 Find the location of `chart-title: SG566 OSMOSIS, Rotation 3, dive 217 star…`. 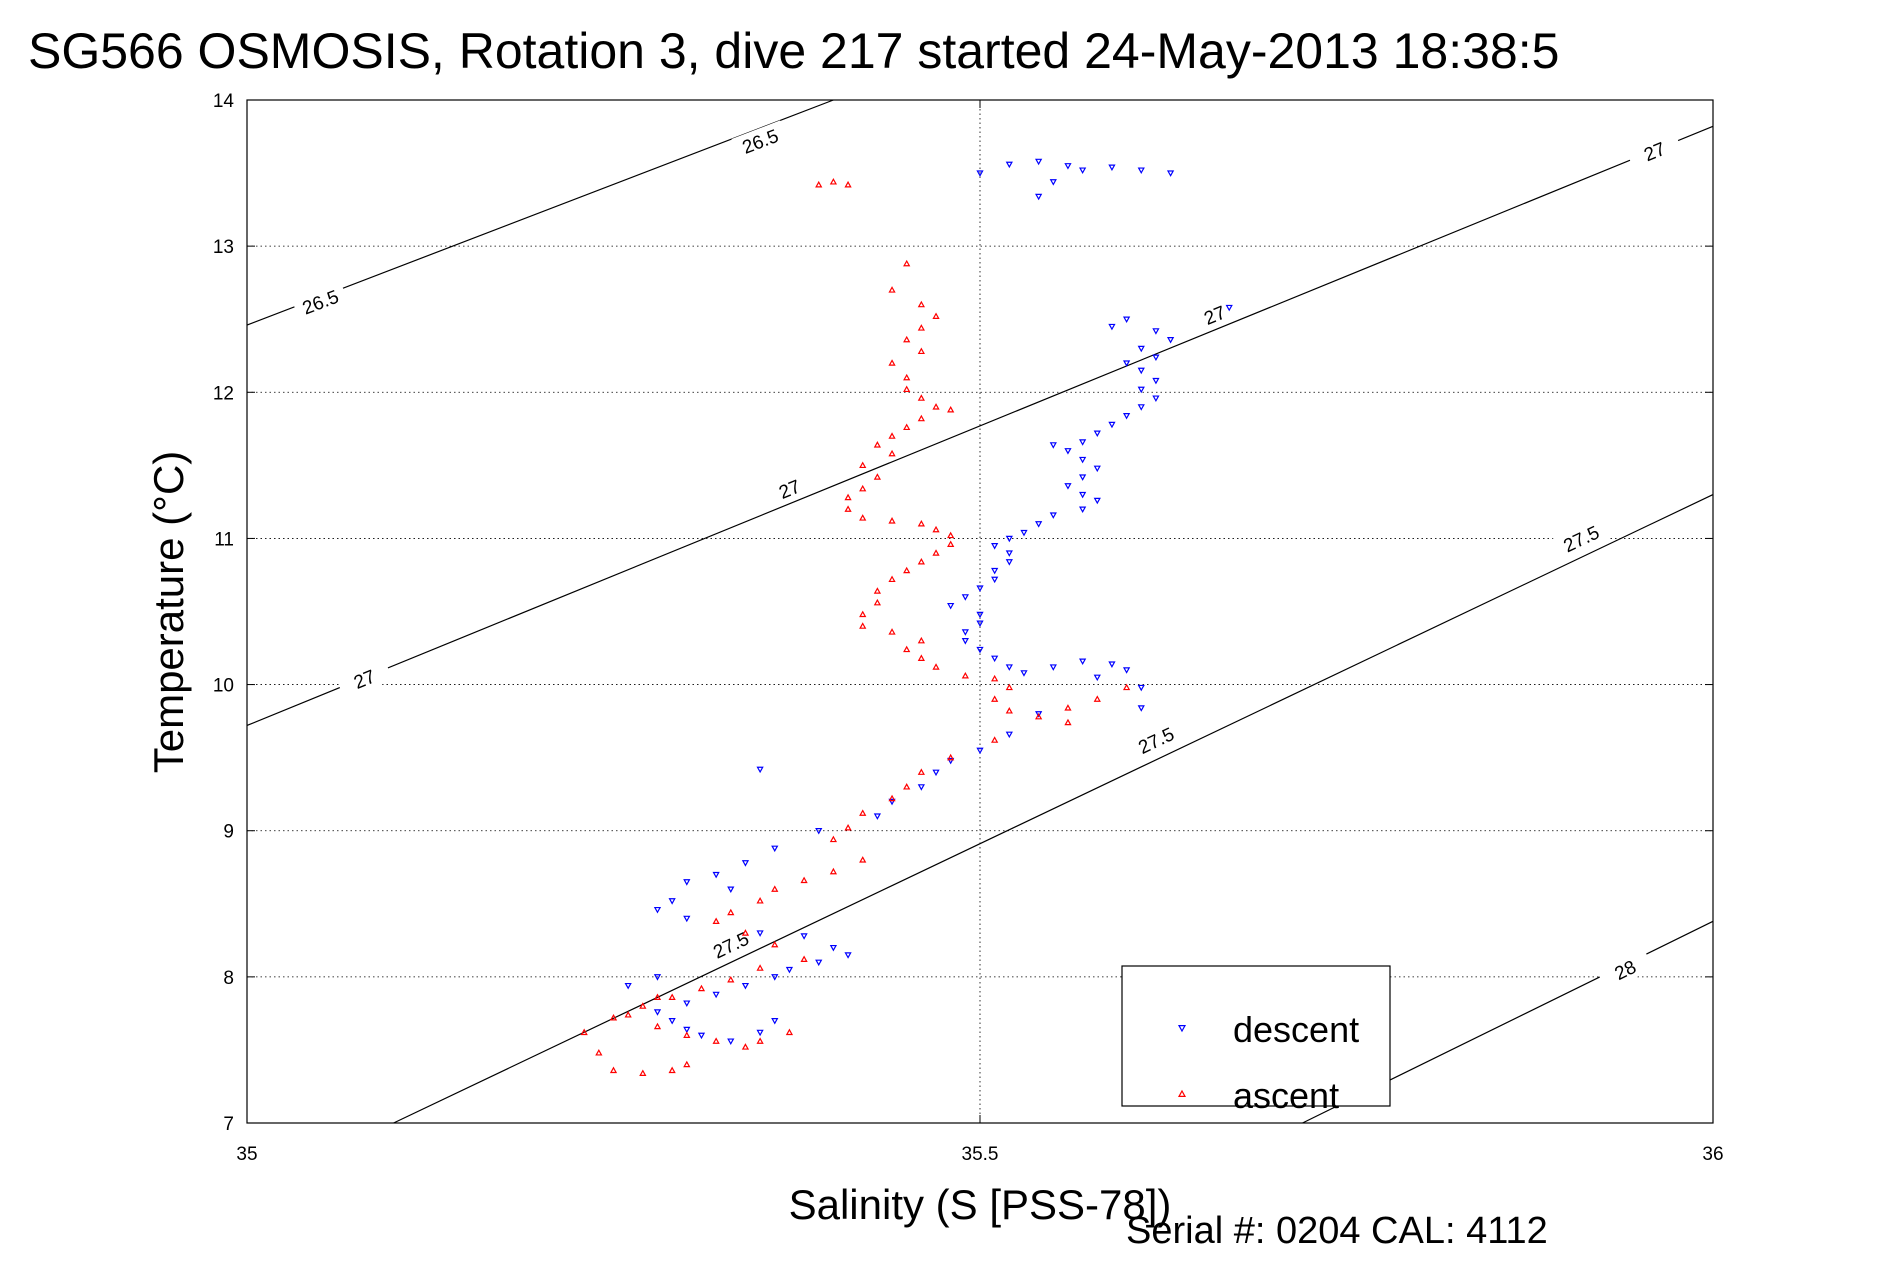

chart-title: SG566 OSMOSIS, Rotation 3, dive 217 star… is located at coordinates (793, 51).